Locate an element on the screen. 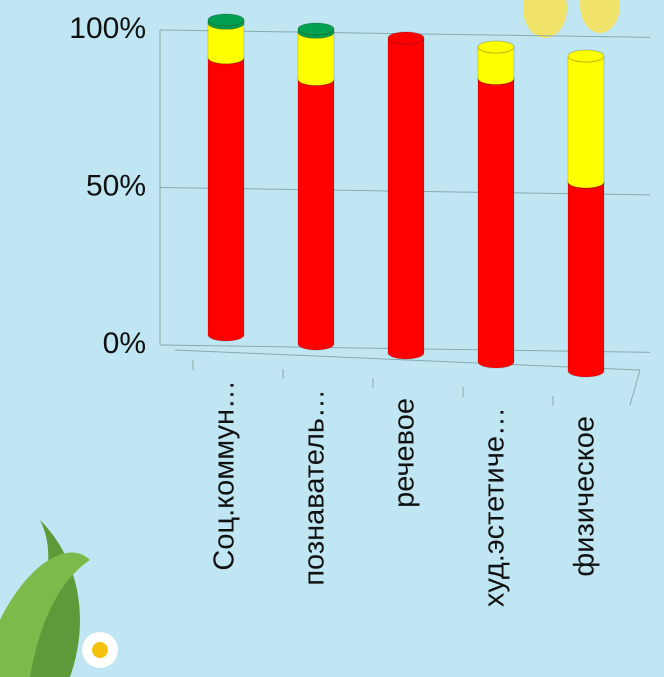 This screenshot has height=677, width=664. y-tick-label: 50% is located at coordinates (116, 185).